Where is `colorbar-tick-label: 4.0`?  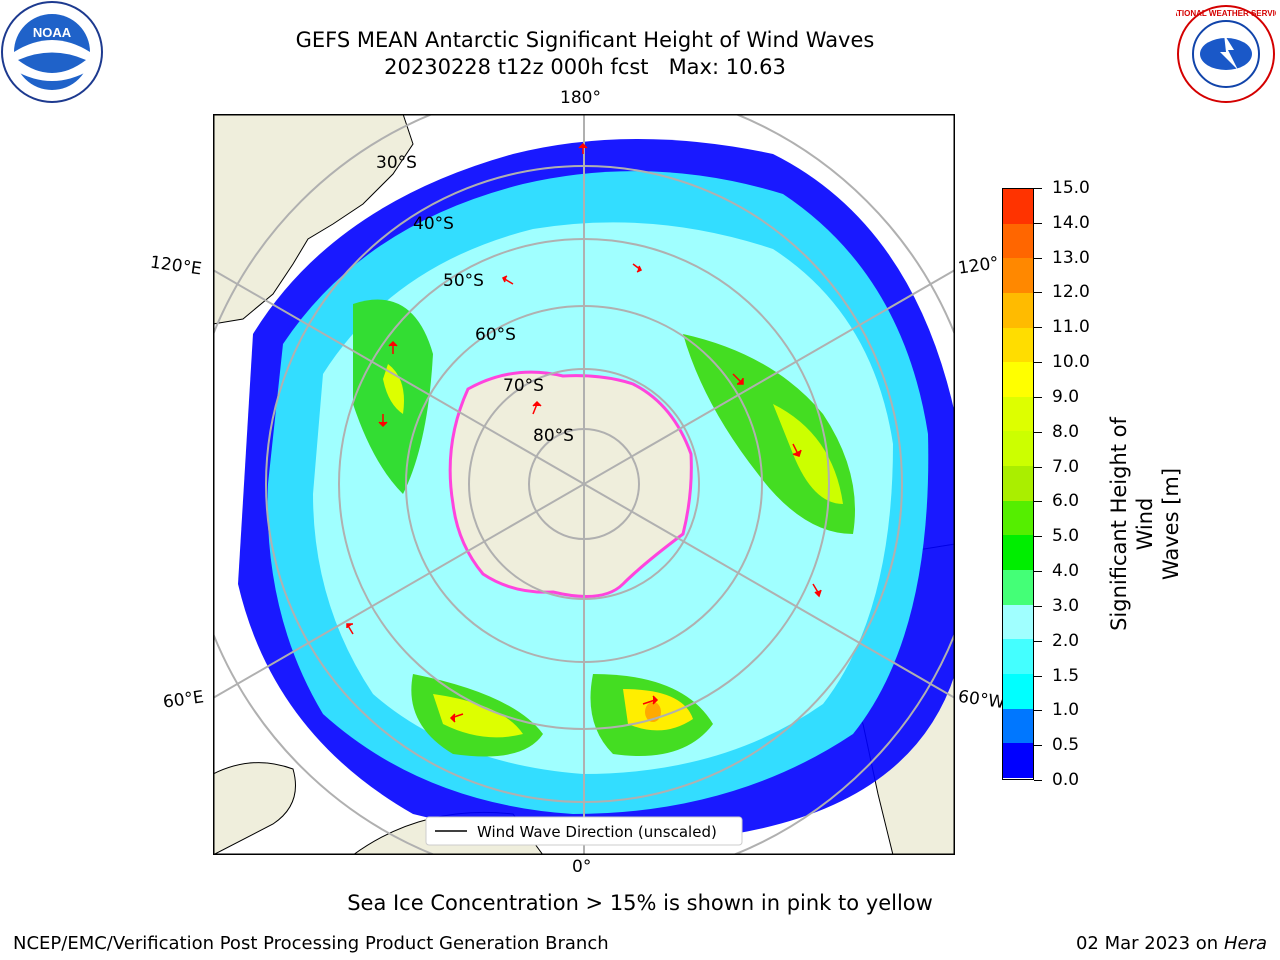 colorbar-tick-label: 4.0 is located at coordinates (1066, 571).